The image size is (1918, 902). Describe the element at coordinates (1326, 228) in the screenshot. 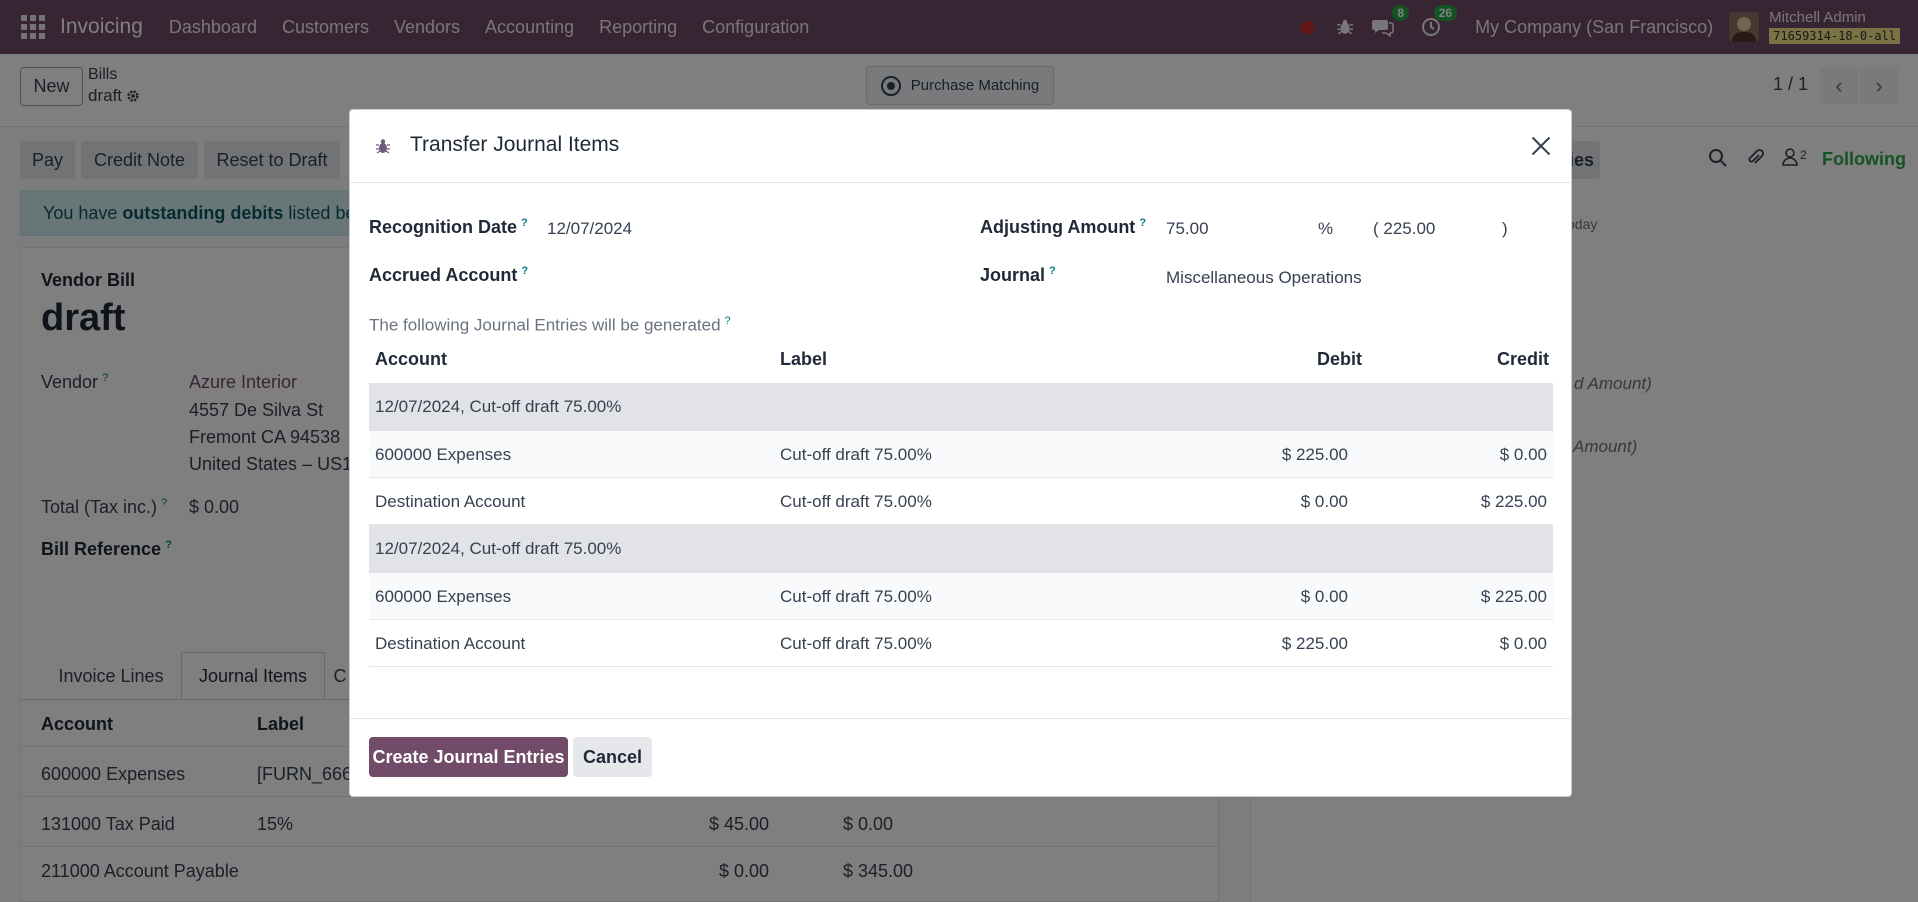

I see `percent-sign: %` at that location.